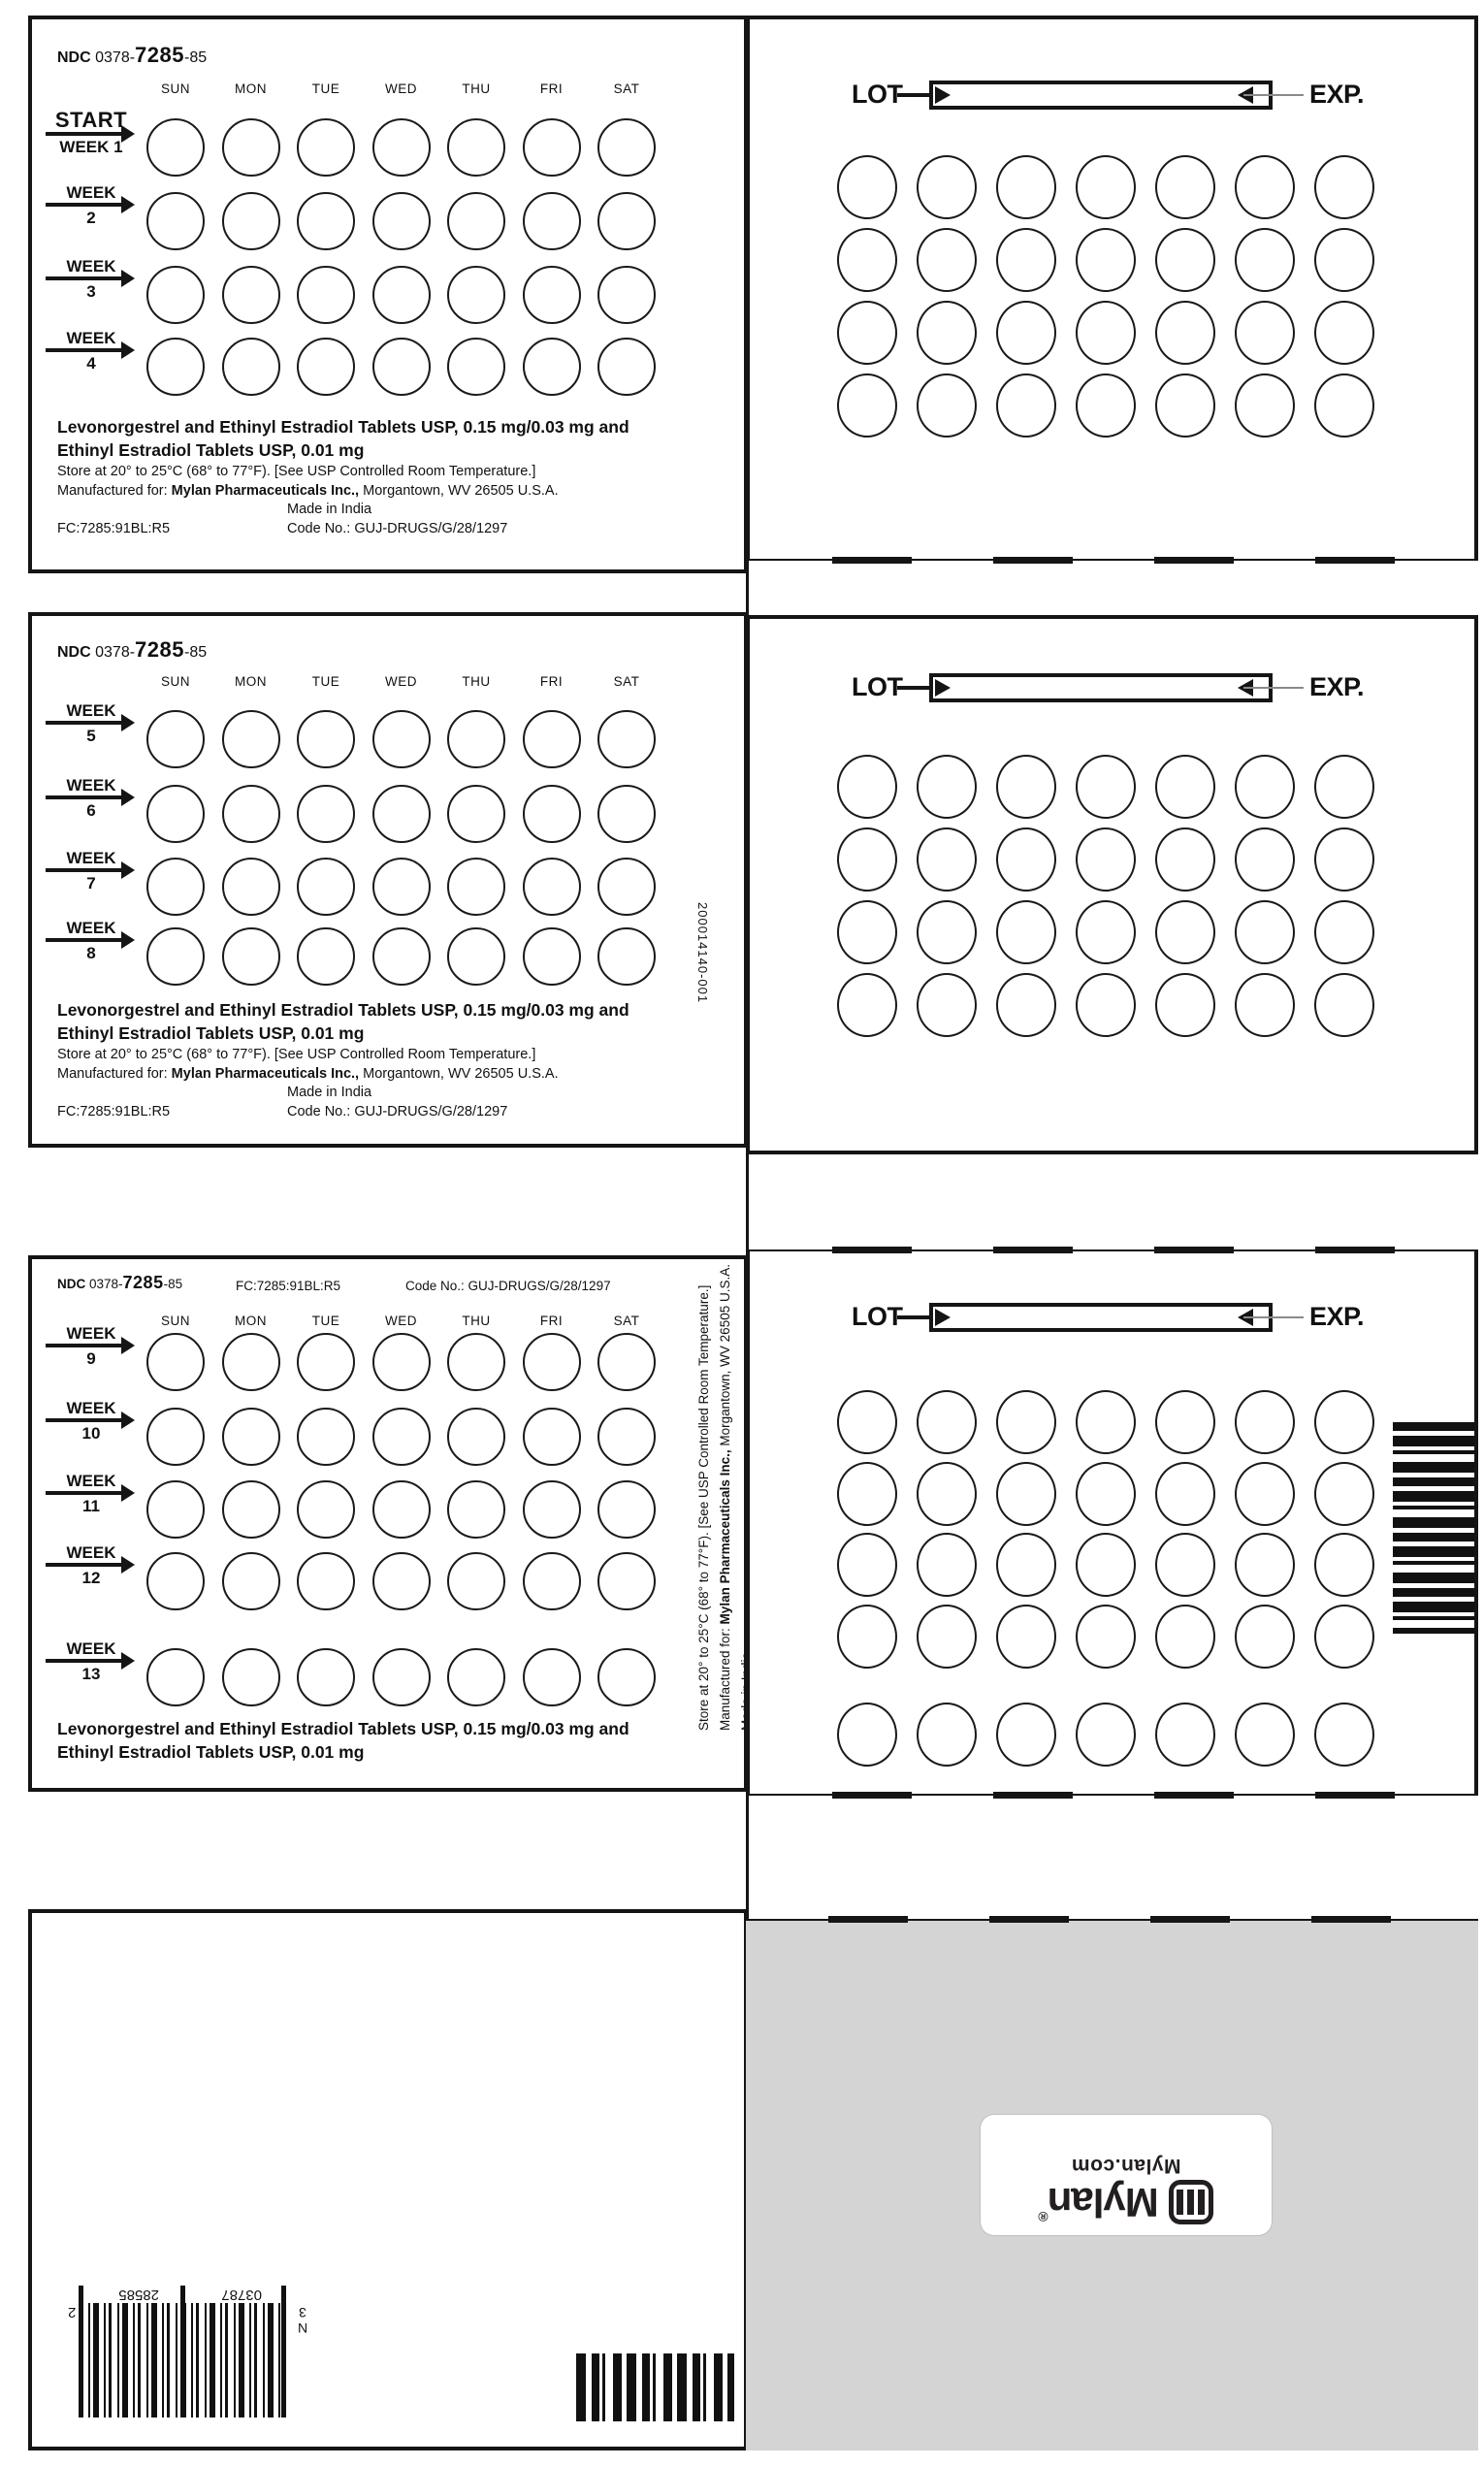  Describe the element at coordinates (878, 94) in the screenshot. I see `lot-label: LOT` at that location.